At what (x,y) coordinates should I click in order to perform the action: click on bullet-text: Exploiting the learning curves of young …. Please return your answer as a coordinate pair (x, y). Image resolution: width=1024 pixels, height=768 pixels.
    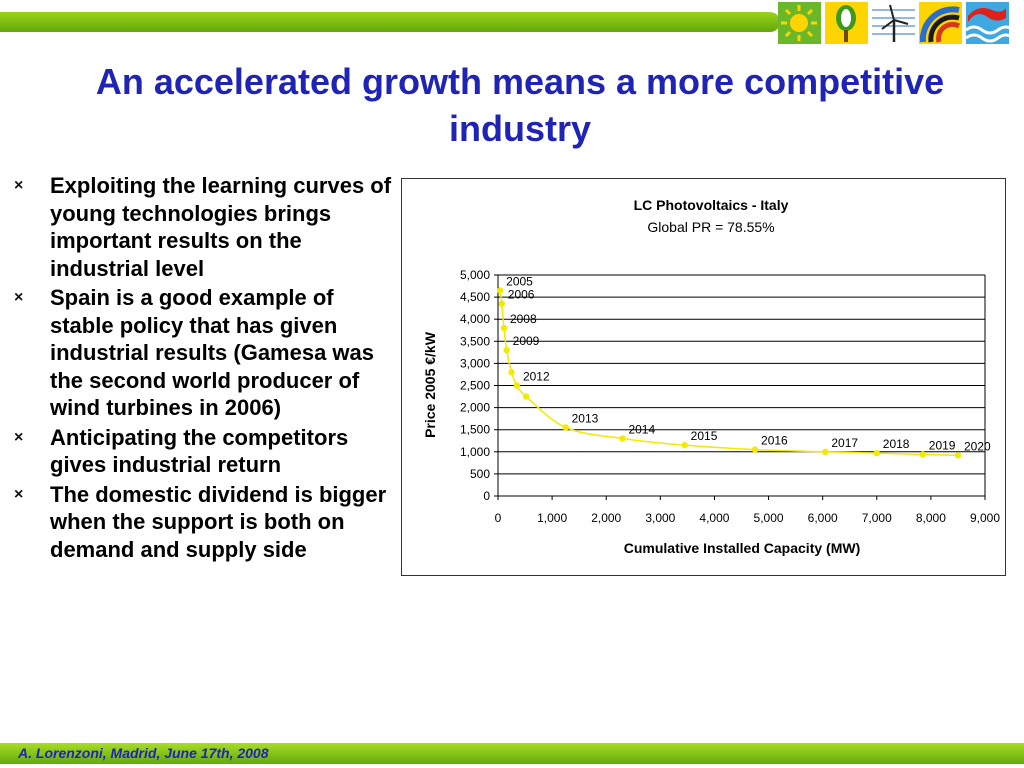
    Looking at the image, I should click on (221, 227).